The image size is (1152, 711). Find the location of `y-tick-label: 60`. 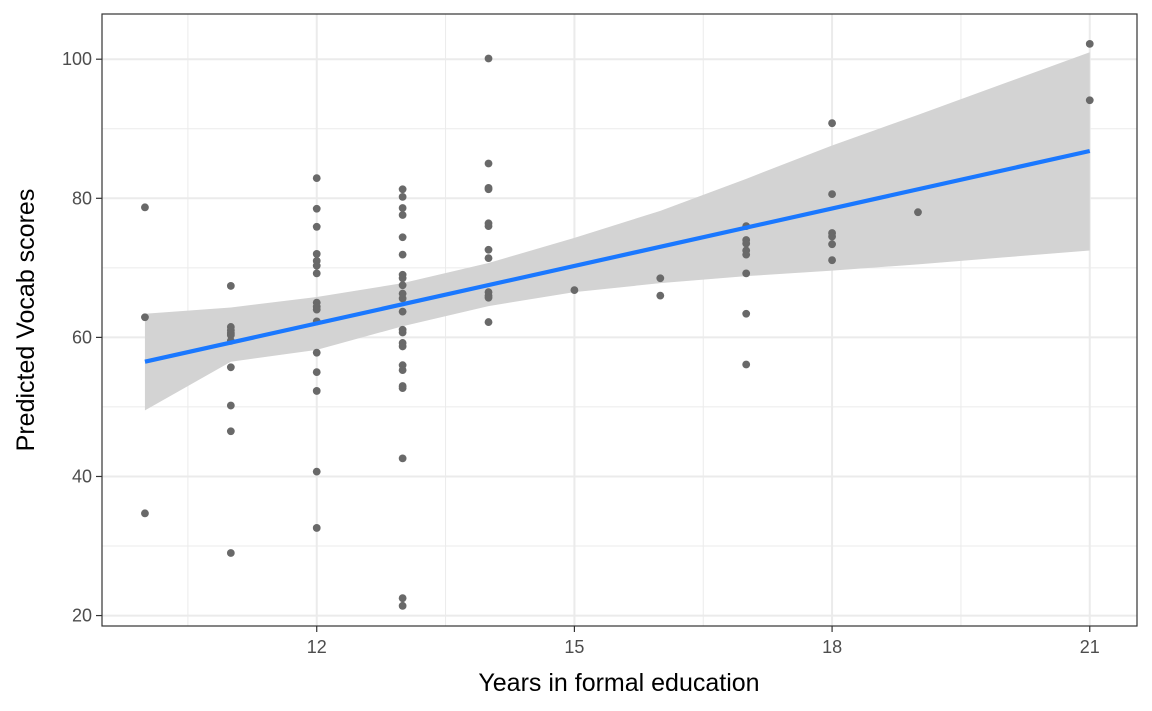

y-tick-label: 60 is located at coordinates (82, 337).